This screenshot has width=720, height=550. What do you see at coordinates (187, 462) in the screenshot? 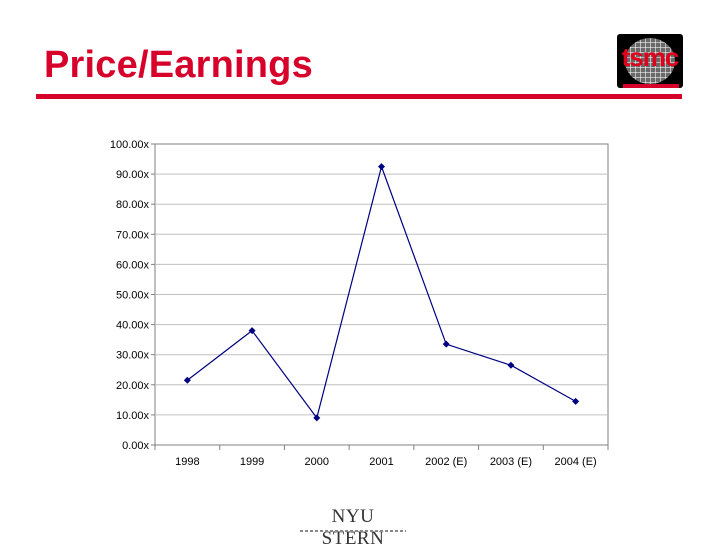
I see `x-tick-label: 1998` at bounding box center [187, 462].